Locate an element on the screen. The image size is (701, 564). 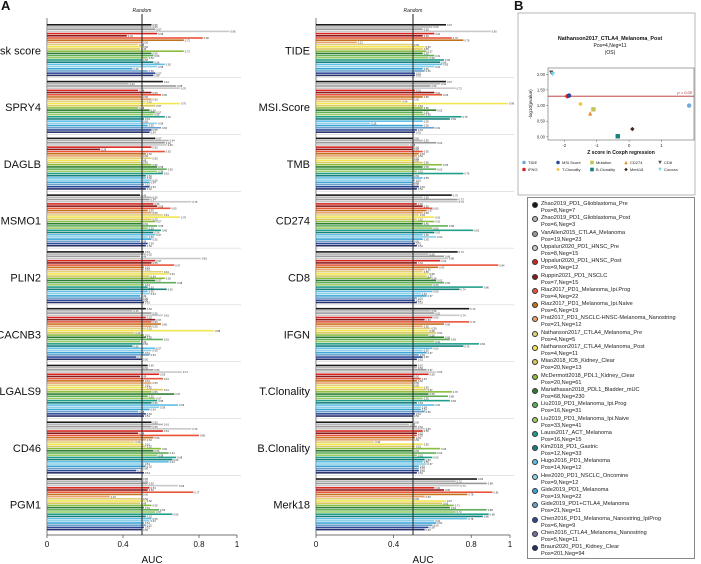
scatter-legend-marker is located at coordinates (524, 162).